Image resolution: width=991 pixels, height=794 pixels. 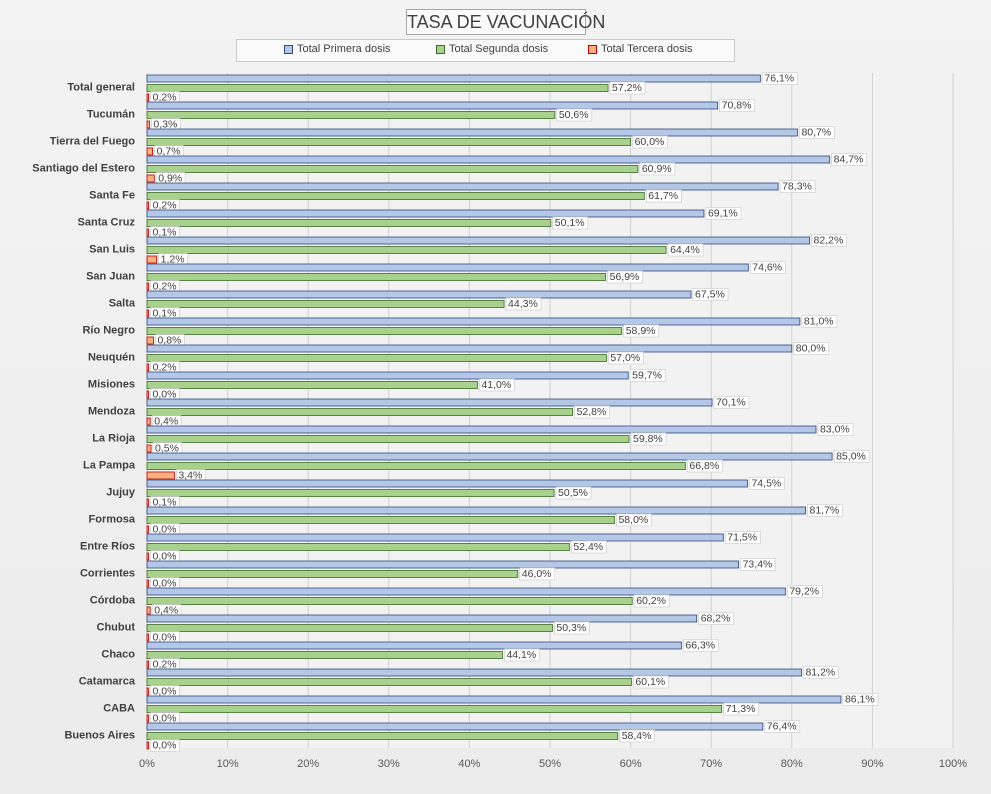 What do you see at coordinates (633, 520) in the screenshot?
I see `data-label: 58,0%` at bounding box center [633, 520].